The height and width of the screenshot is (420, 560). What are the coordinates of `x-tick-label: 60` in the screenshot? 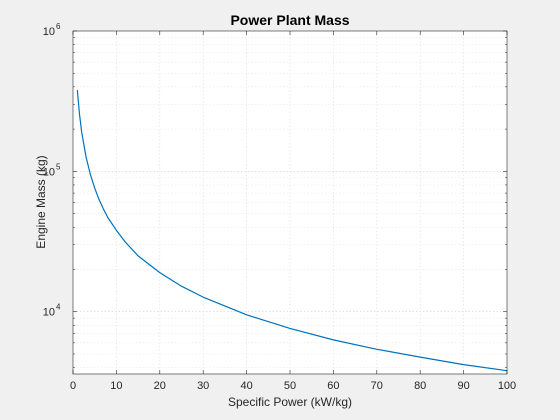 It's located at (333, 386).